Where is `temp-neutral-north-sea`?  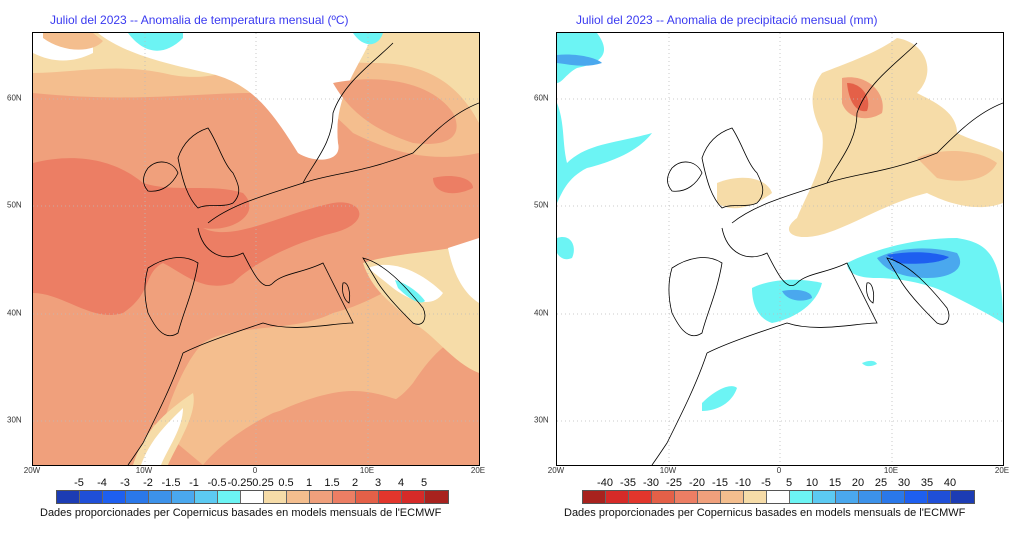
temp-neutral-north-sea is located at coordinates (235, 96).